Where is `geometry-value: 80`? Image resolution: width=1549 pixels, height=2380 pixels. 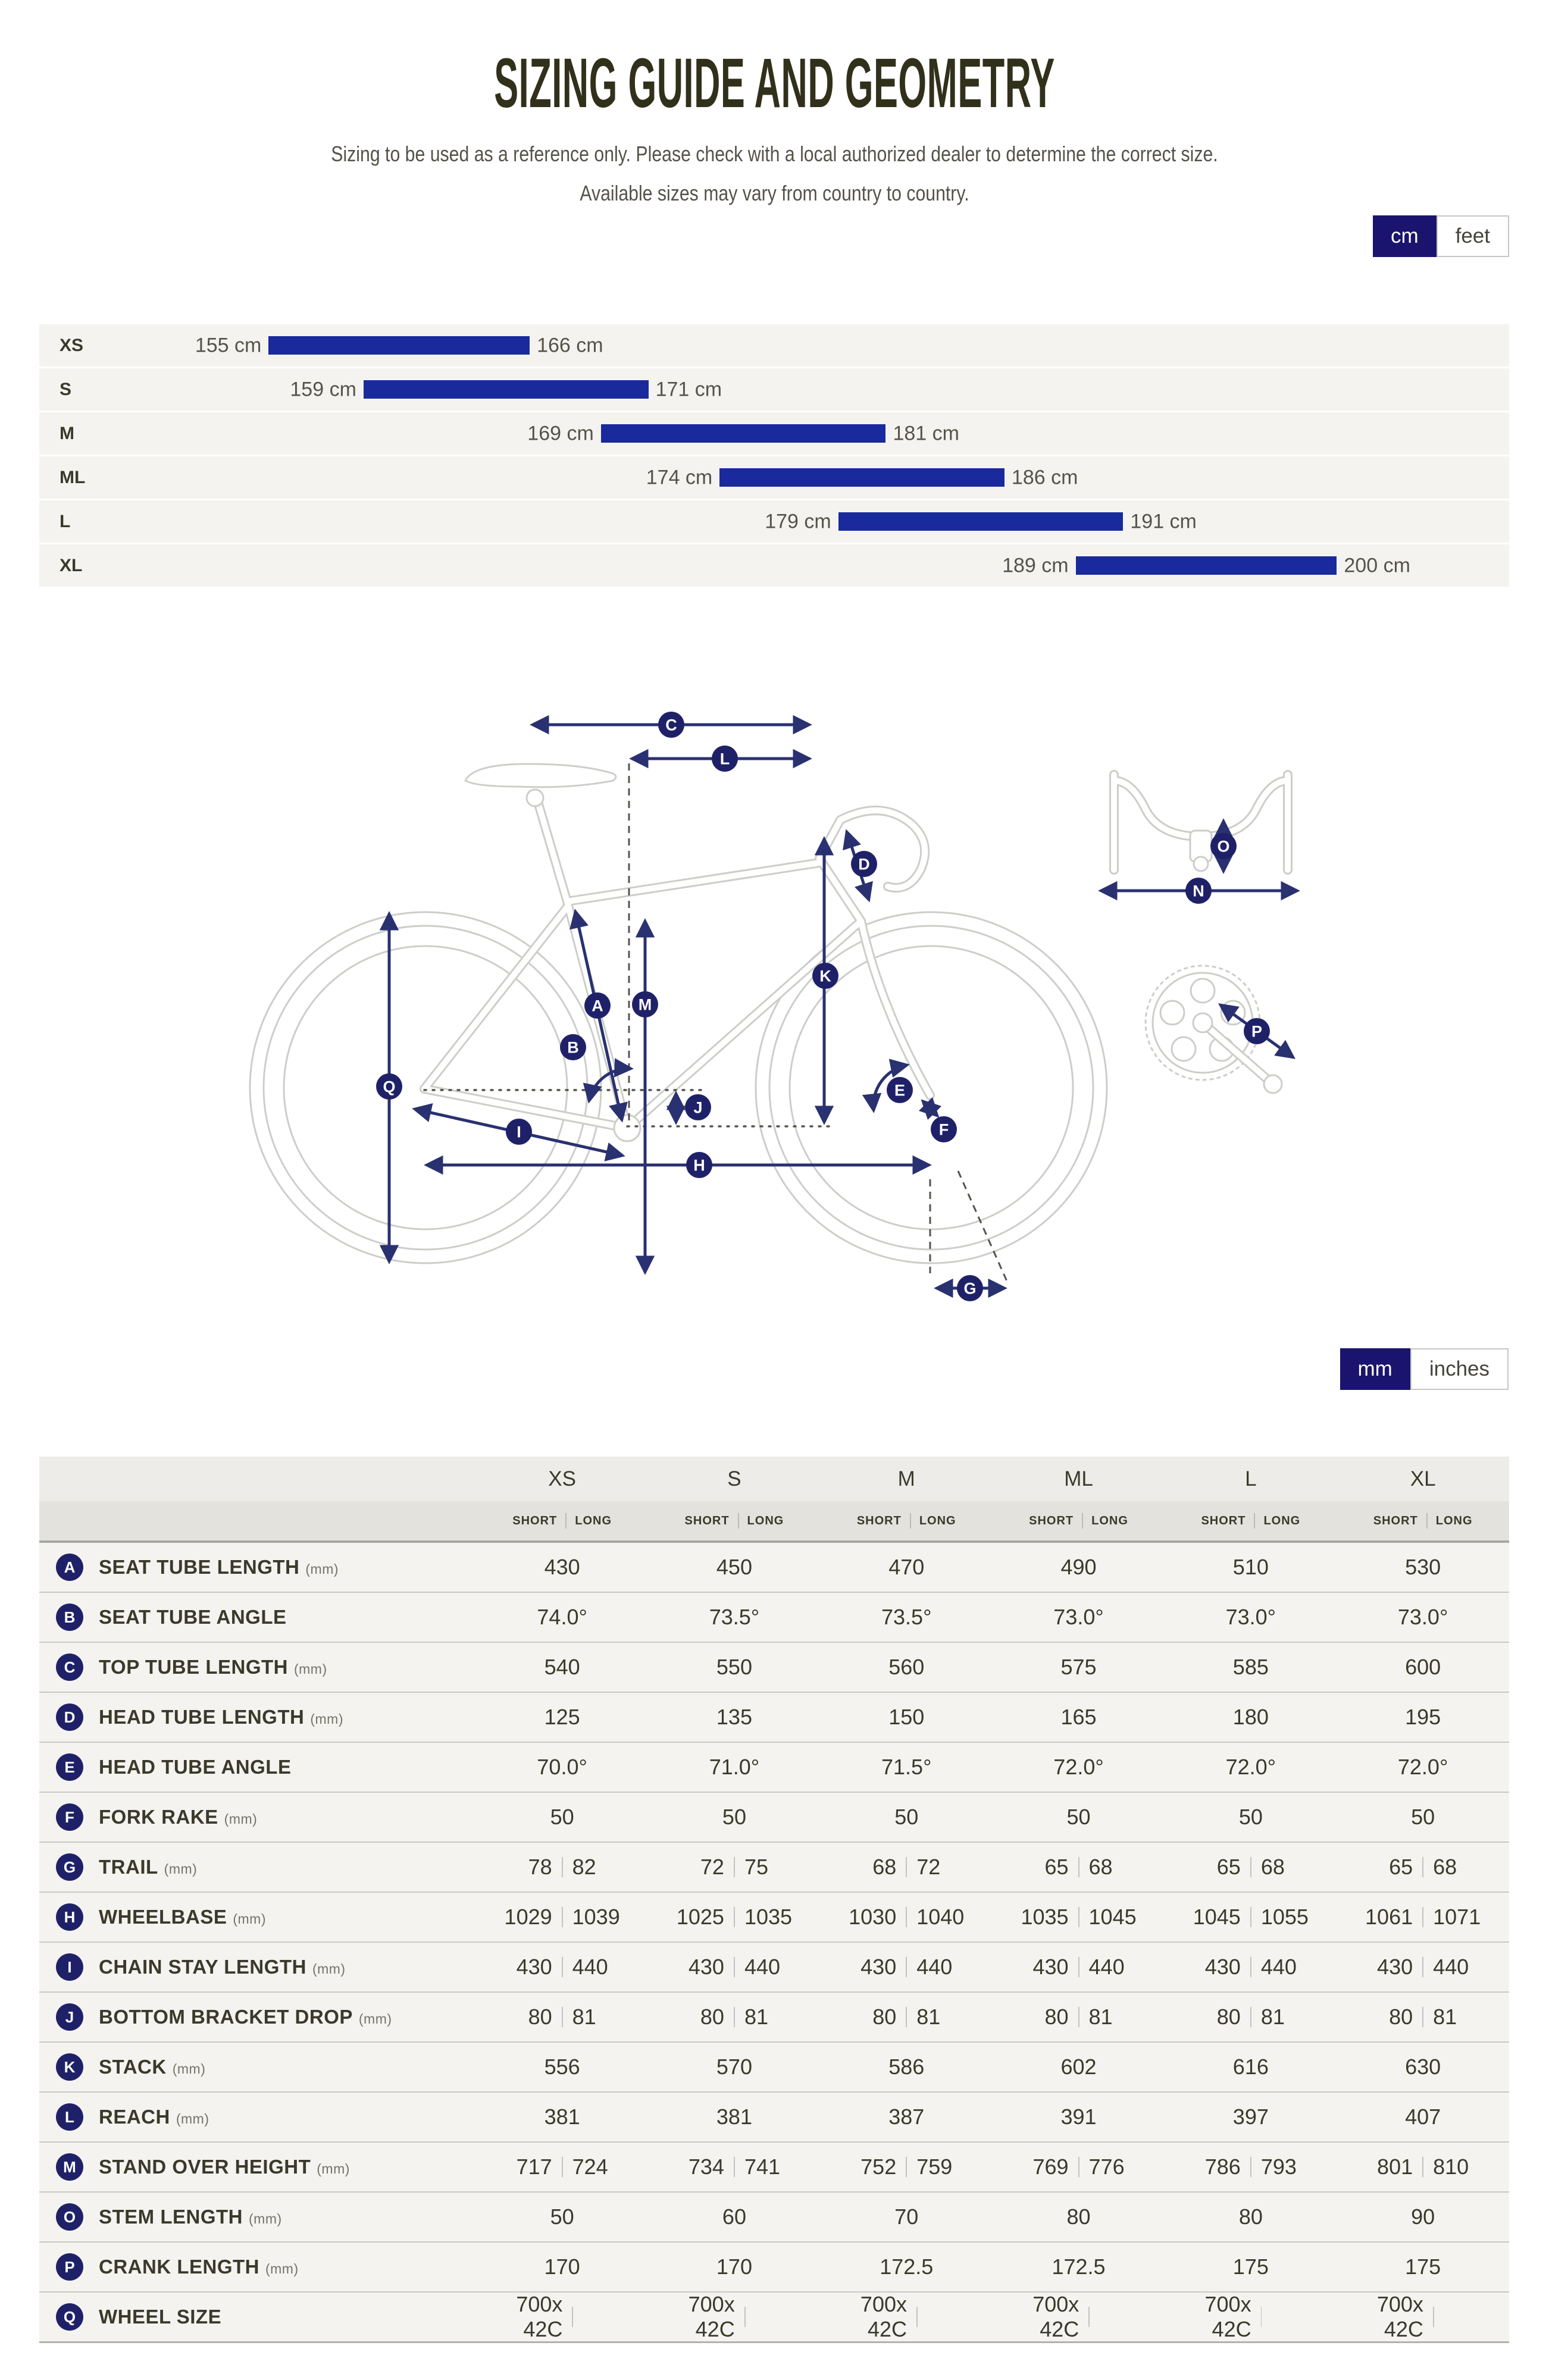 geometry-value: 80 is located at coordinates (1250, 2216).